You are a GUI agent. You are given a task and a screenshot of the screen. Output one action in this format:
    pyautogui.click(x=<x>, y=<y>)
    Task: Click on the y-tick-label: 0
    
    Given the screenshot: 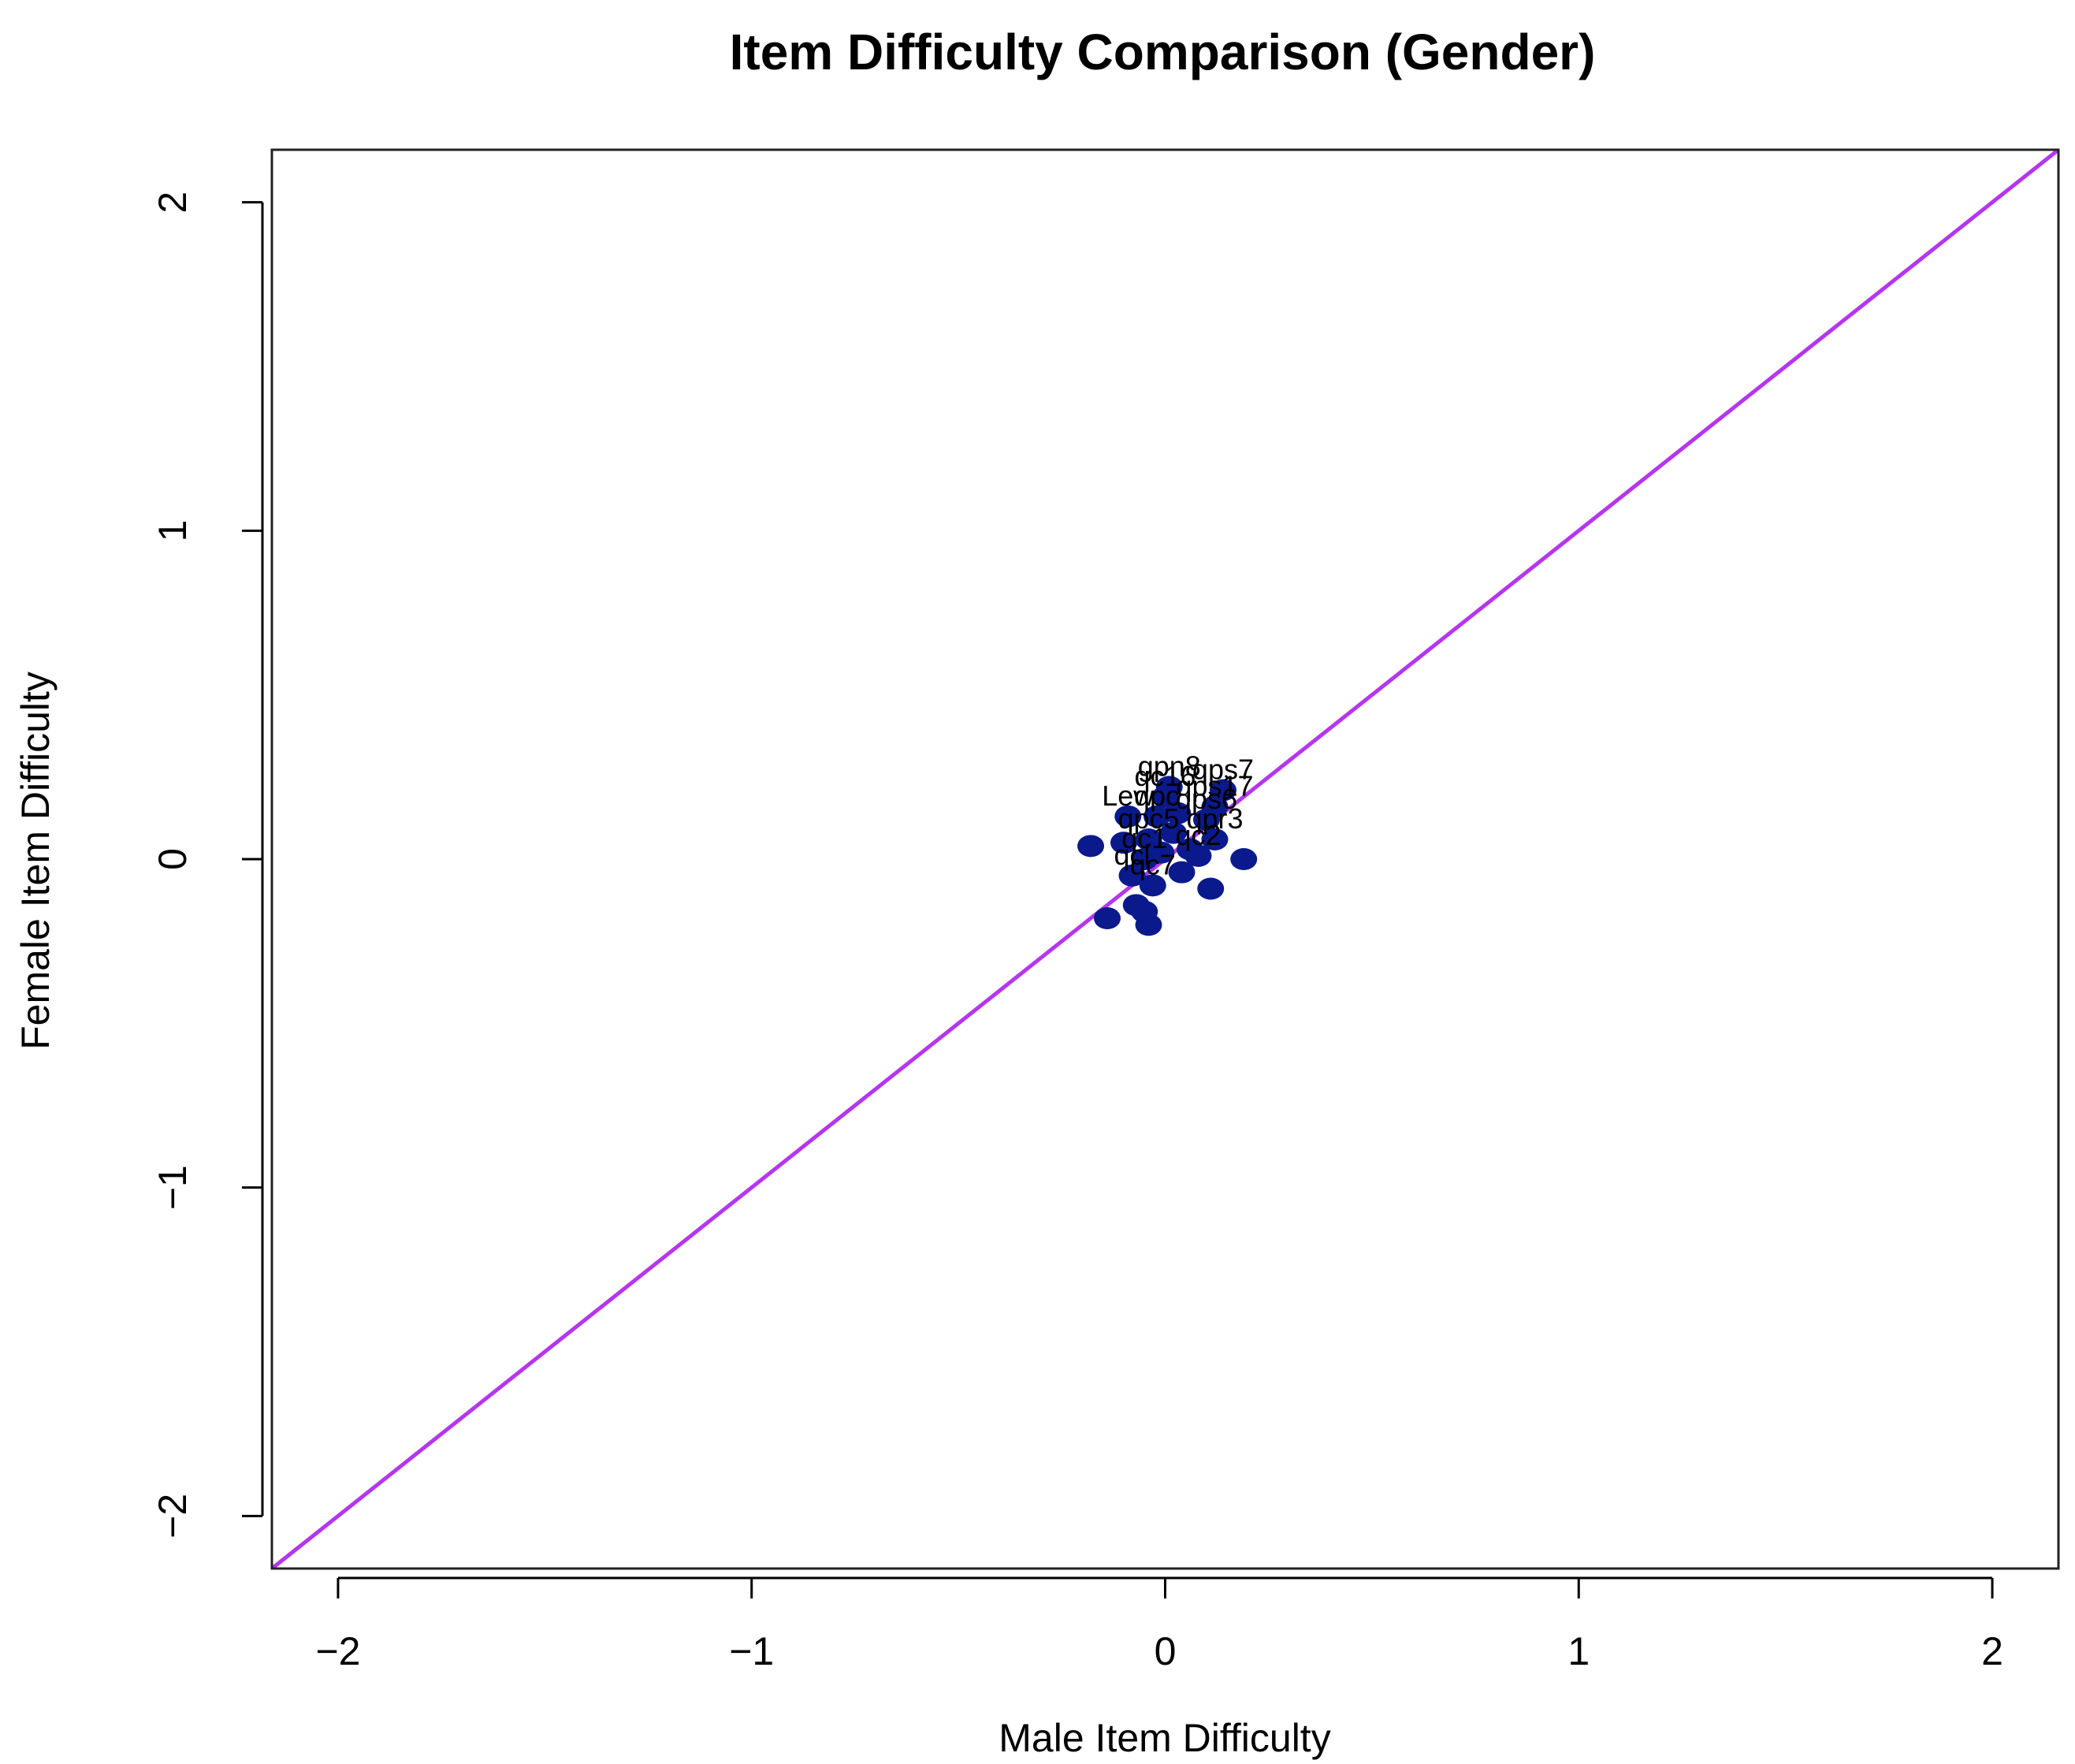 What is the action you would take?
    pyautogui.click(x=173, y=859)
    